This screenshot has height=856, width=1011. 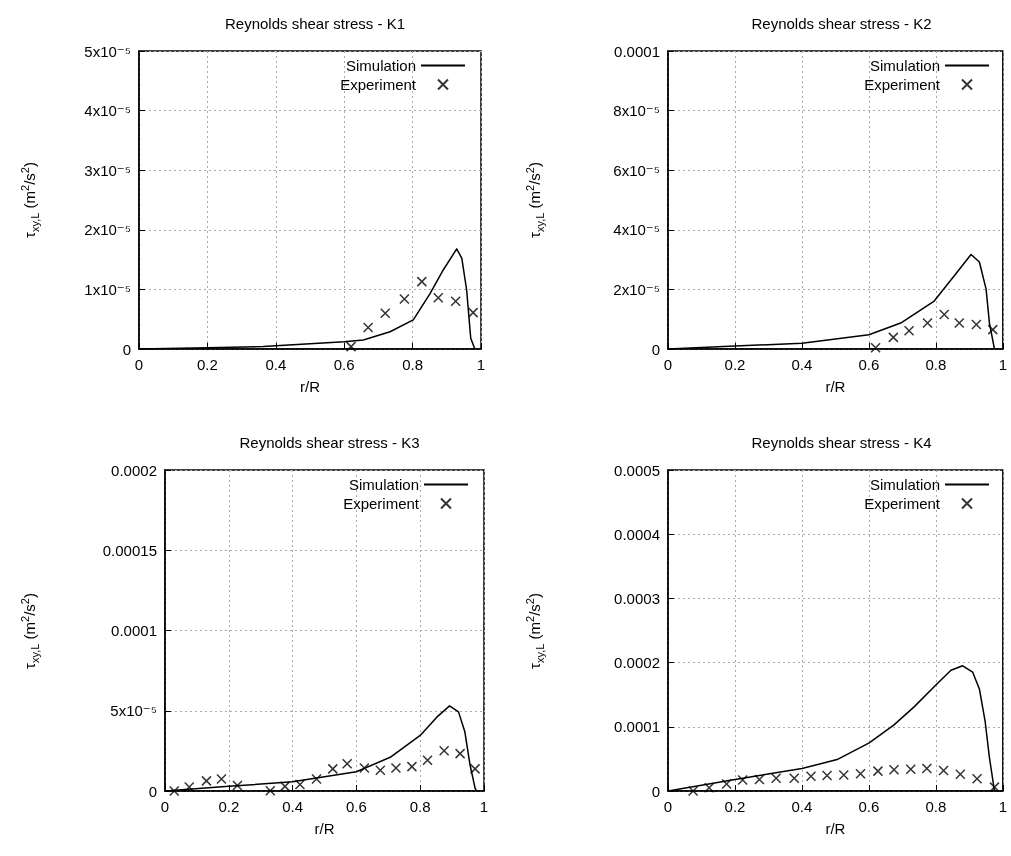 I want to click on y-tick-label: 3x10⁻⁵, so click(x=107, y=170).